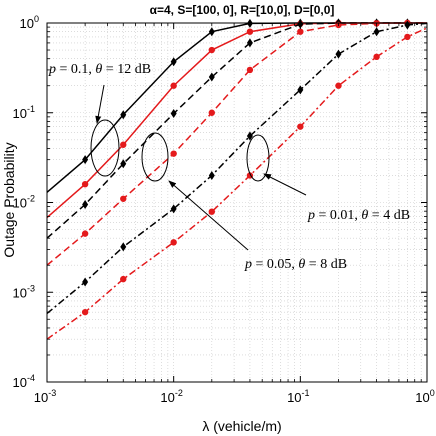 Image resolution: width=436 pixels, height=436 pixels. I want to click on y-tick-label: 10⁻⁴, so click(24, 381).